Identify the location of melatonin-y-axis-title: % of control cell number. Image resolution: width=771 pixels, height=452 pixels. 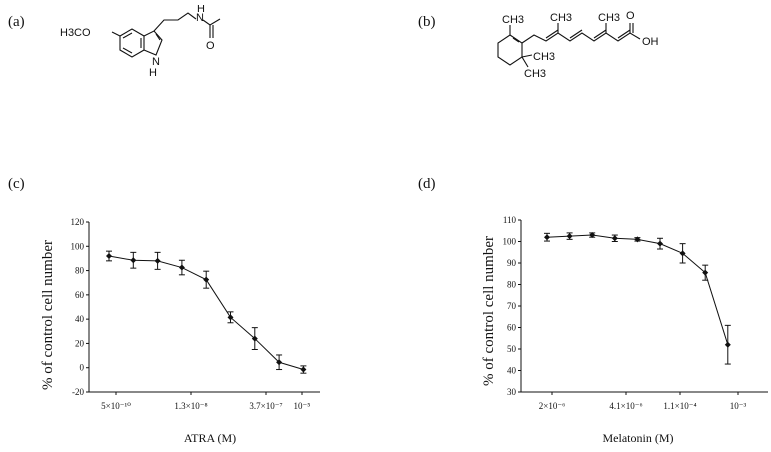
(489, 311).